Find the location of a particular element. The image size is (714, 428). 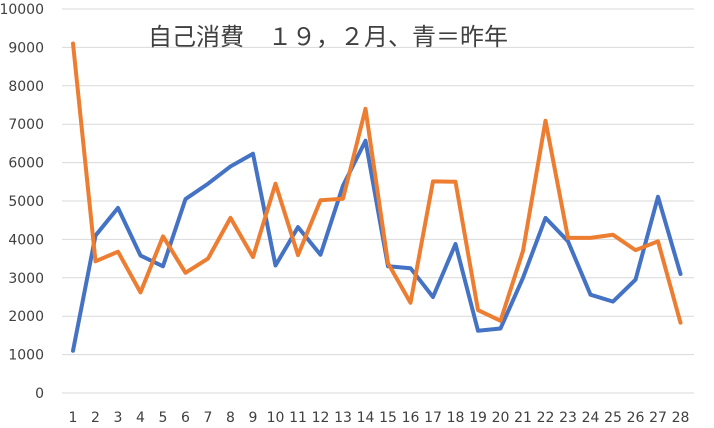

y-tick-label: 8000 is located at coordinates (26, 87).